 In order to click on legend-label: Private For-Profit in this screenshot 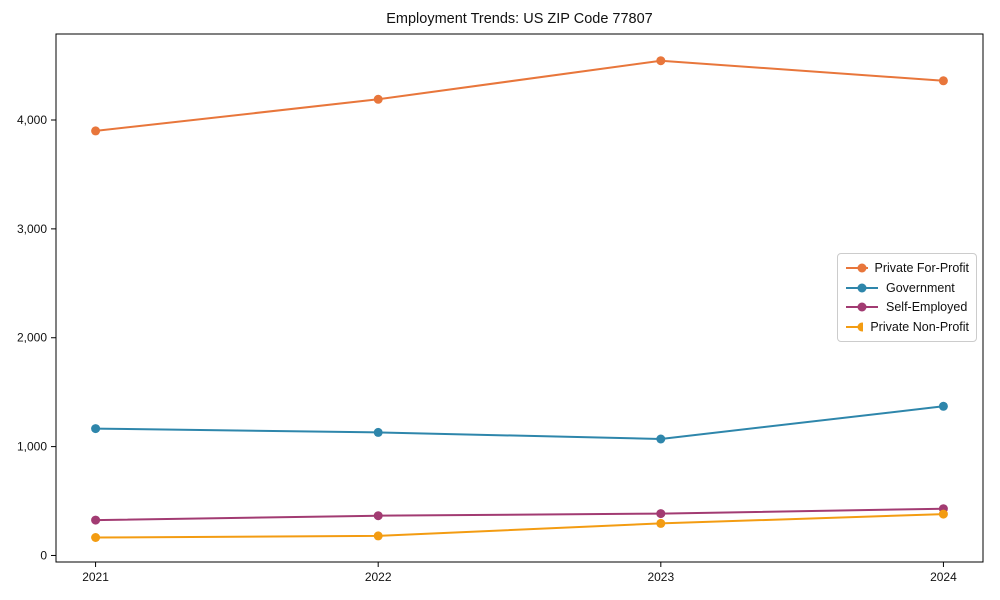, I will do `click(921, 267)`.